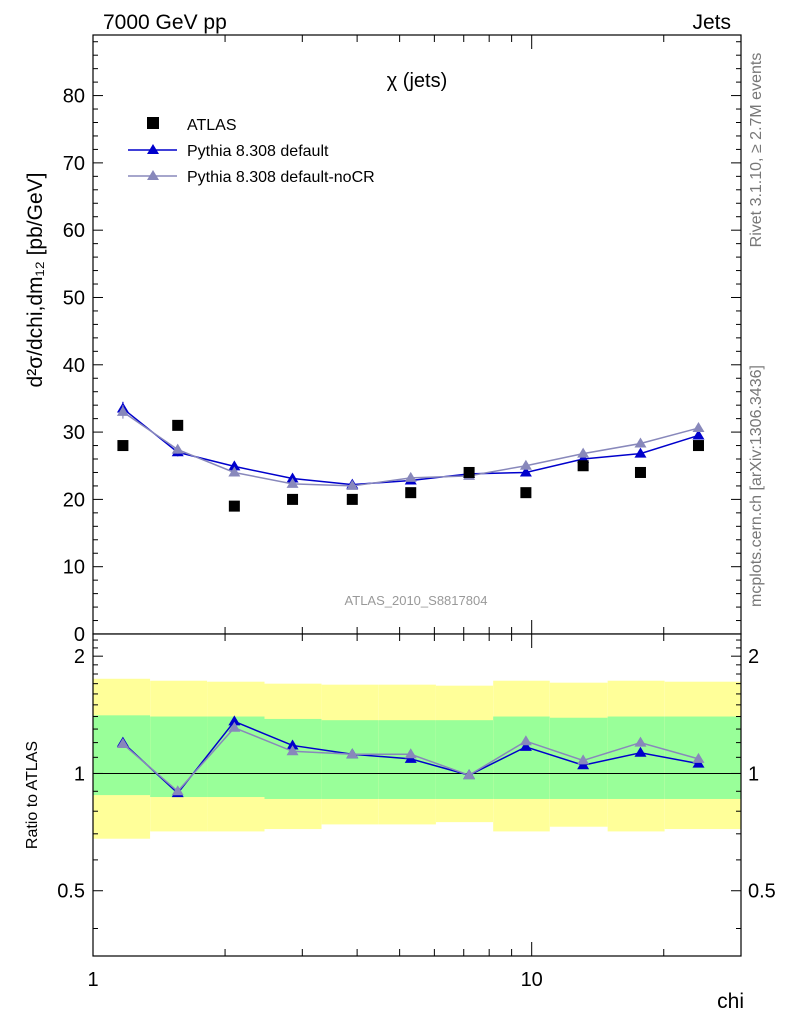  I want to click on y-tick-label: 10, so click(74, 568).